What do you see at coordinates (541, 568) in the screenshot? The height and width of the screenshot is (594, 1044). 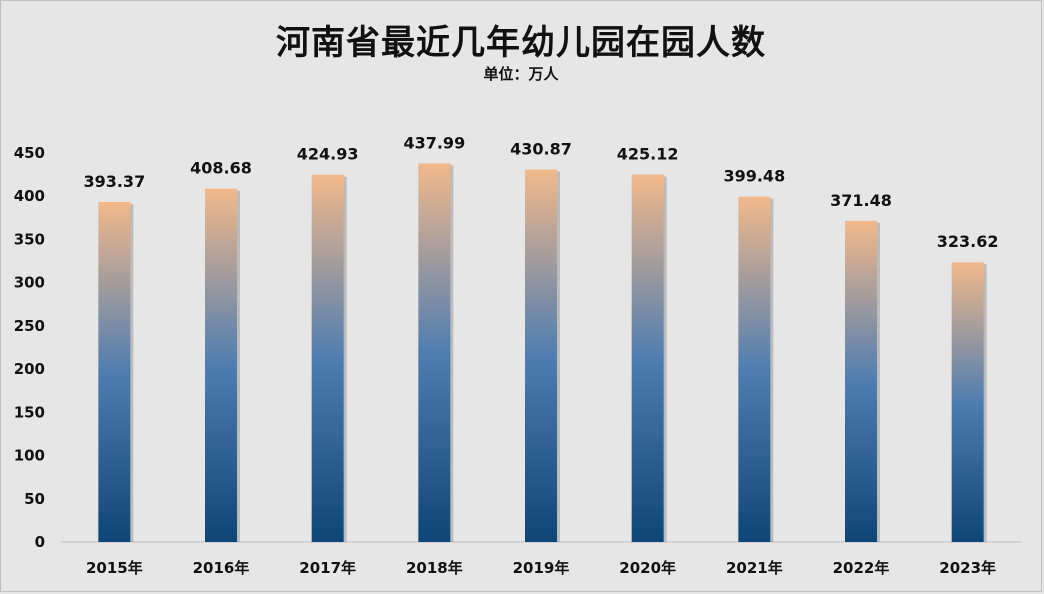 I see `x-tick-label: 2019年` at bounding box center [541, 568].